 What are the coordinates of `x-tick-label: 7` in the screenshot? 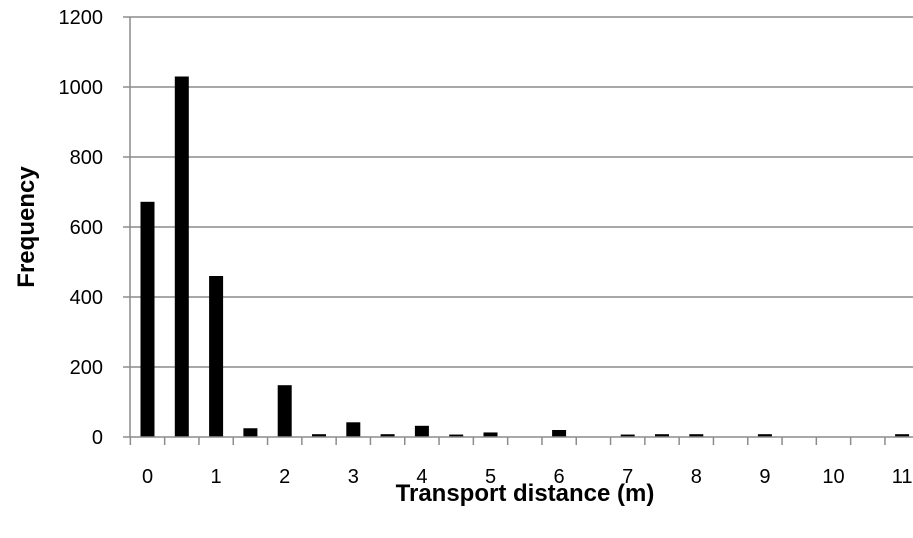 It's located at (627, 477).